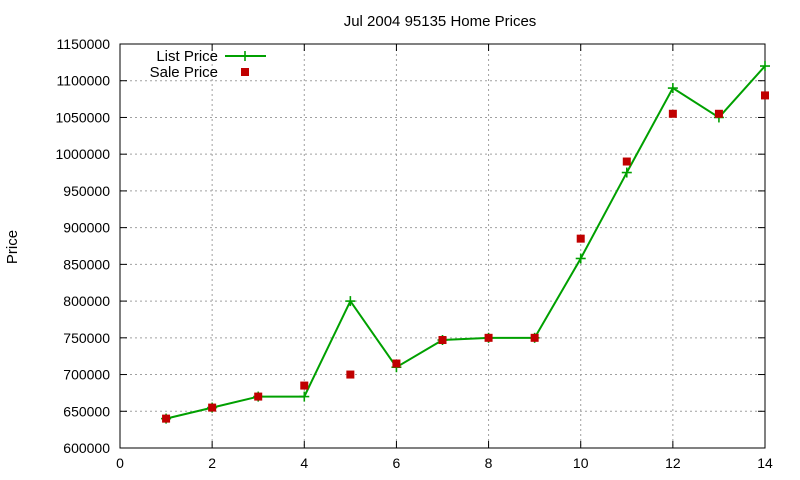 This screenshot has height=480, width=800. Describe the element at coordinates (765, 463) in the screenshot. I see `x-tick-label: 14` at that location.